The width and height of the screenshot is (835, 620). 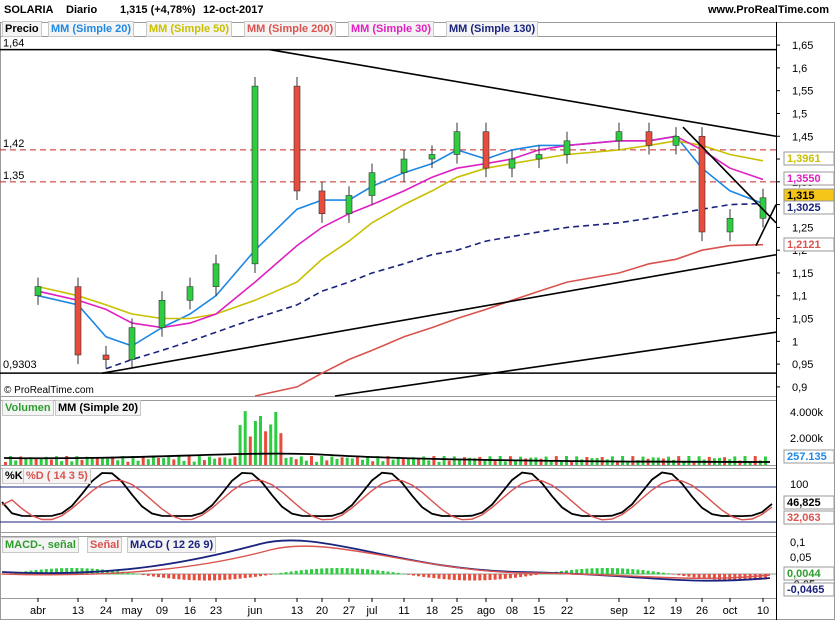 I want to click on price-legend-item: MM (Simple 130), so click(x=492, y=29).